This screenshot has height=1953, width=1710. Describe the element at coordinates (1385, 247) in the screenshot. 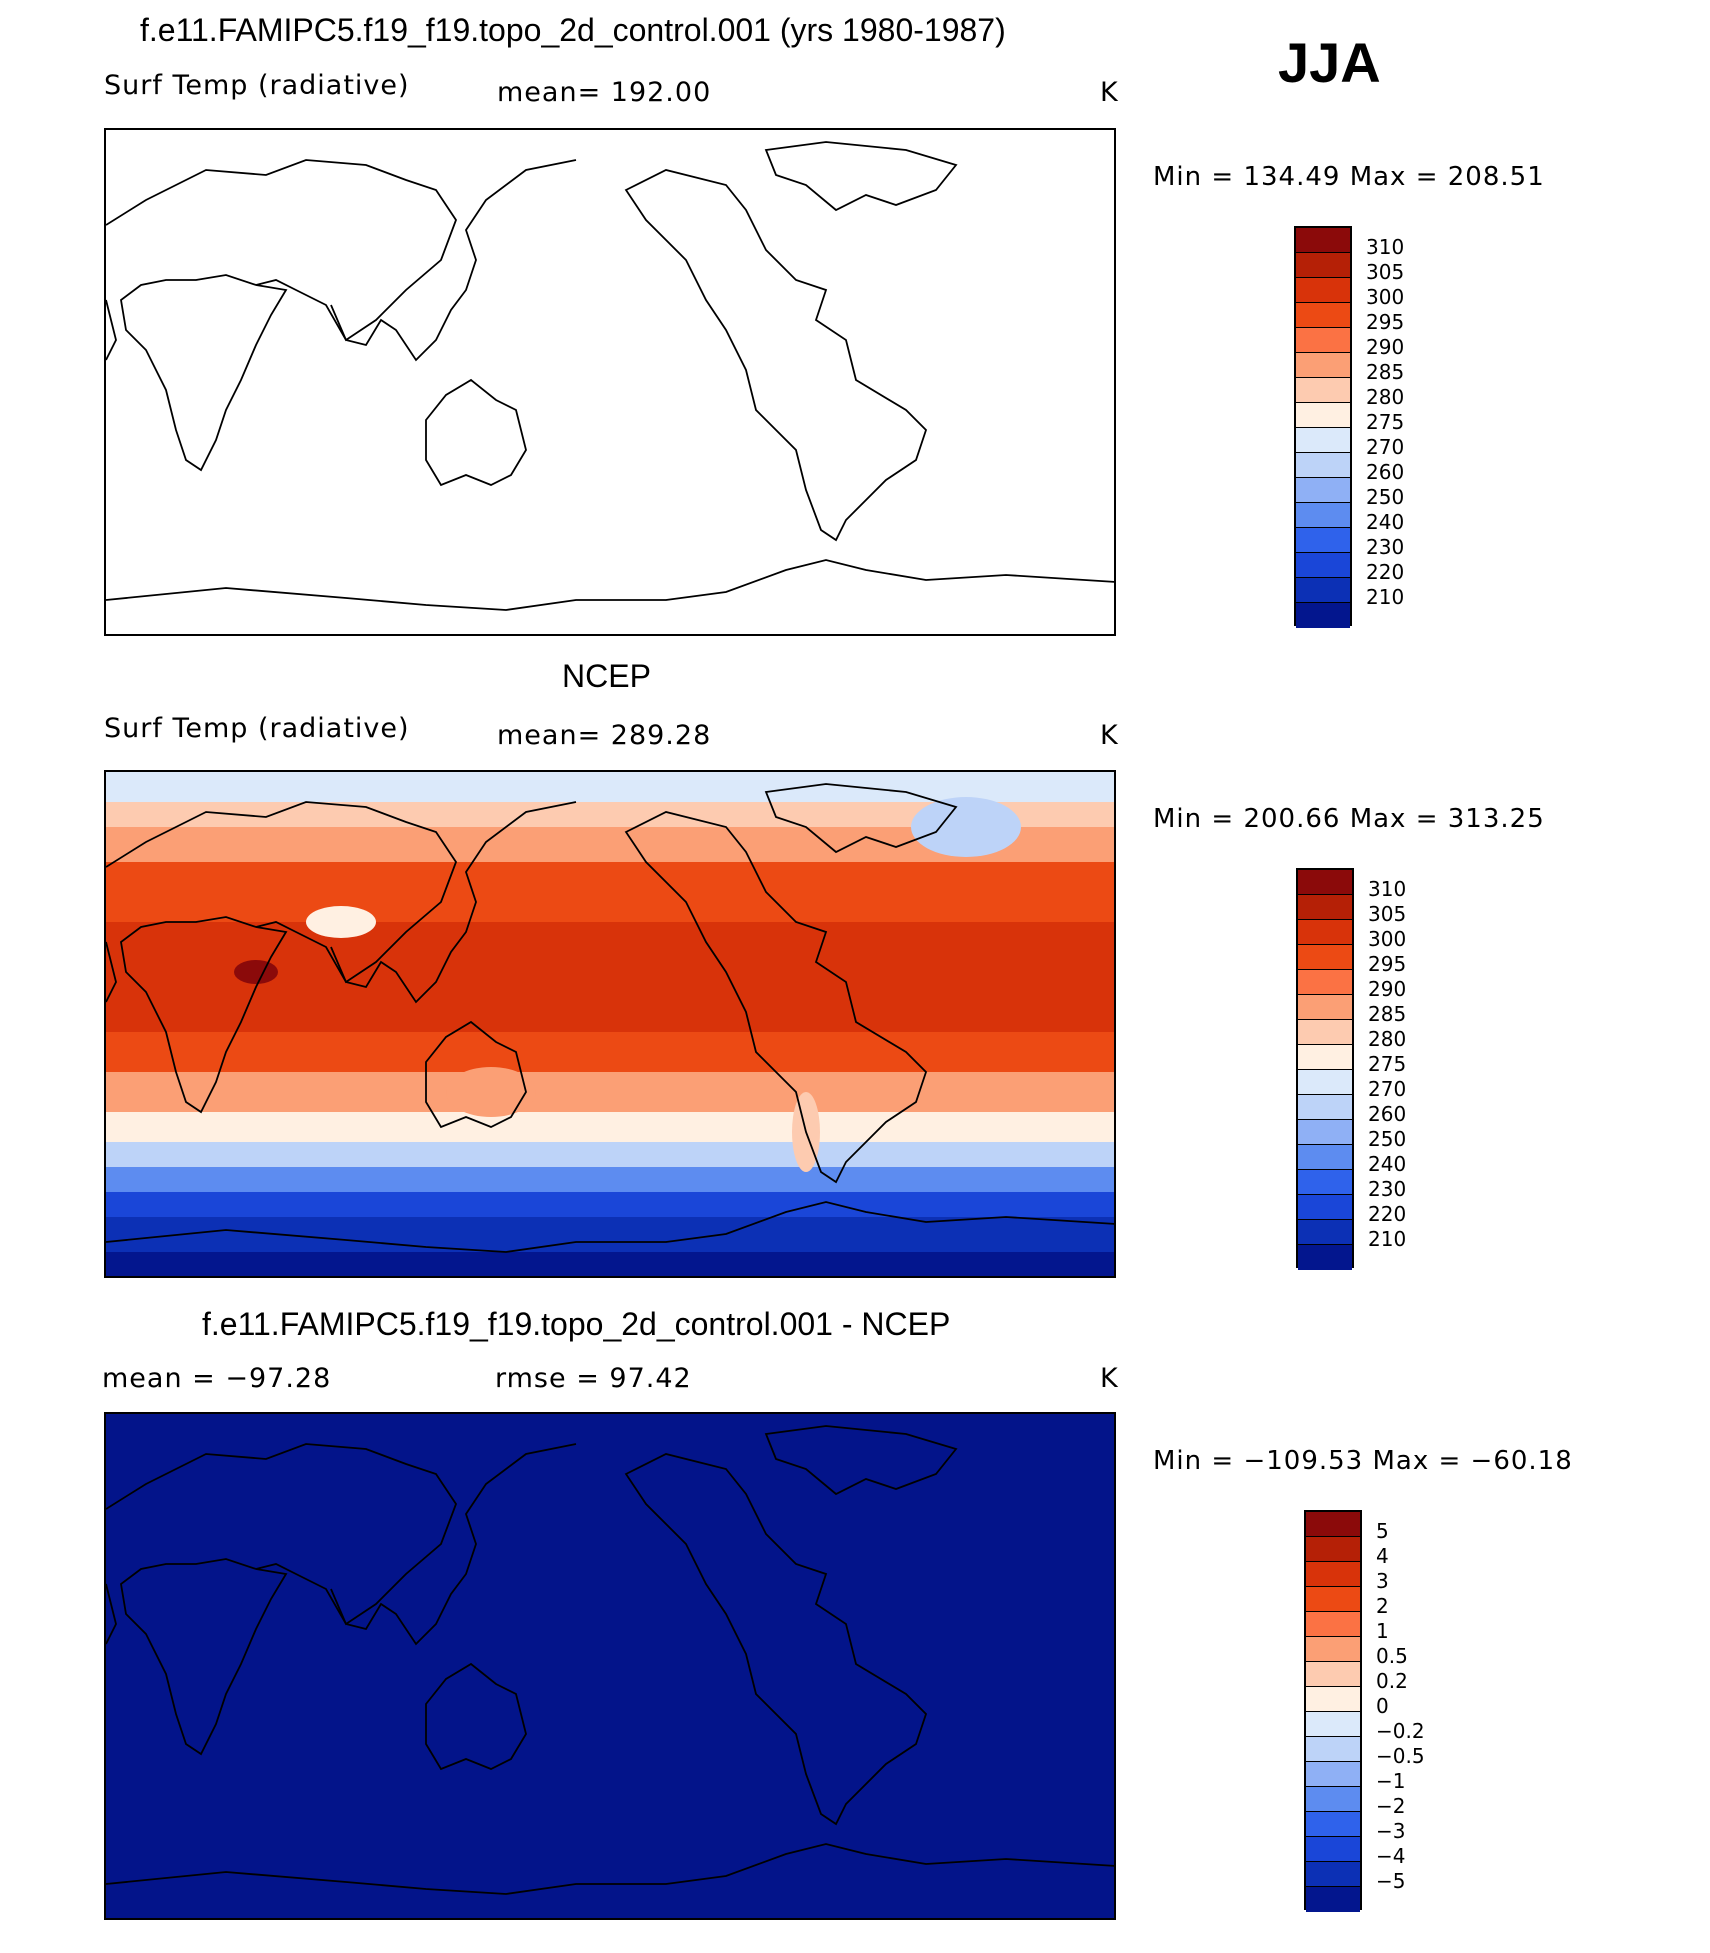

I see `colorbar-tick-label: 310` at that location.